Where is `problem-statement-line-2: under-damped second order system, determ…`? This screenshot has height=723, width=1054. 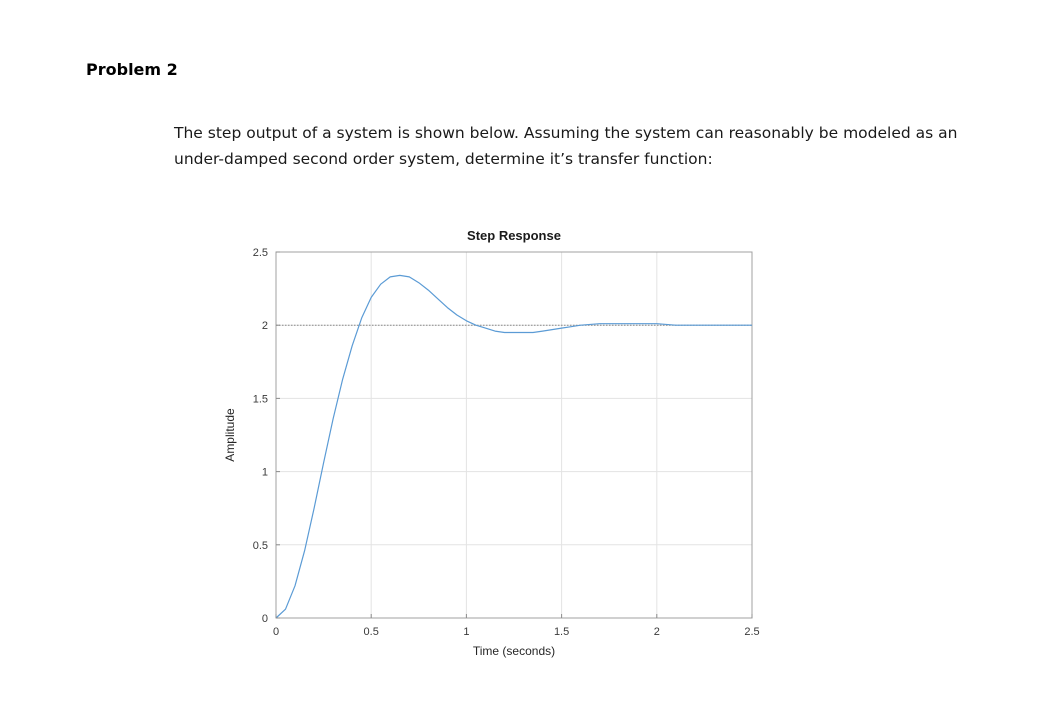 problem-statement-line-2: under-damped second order system, determ… is located at coordinates (443, 159).